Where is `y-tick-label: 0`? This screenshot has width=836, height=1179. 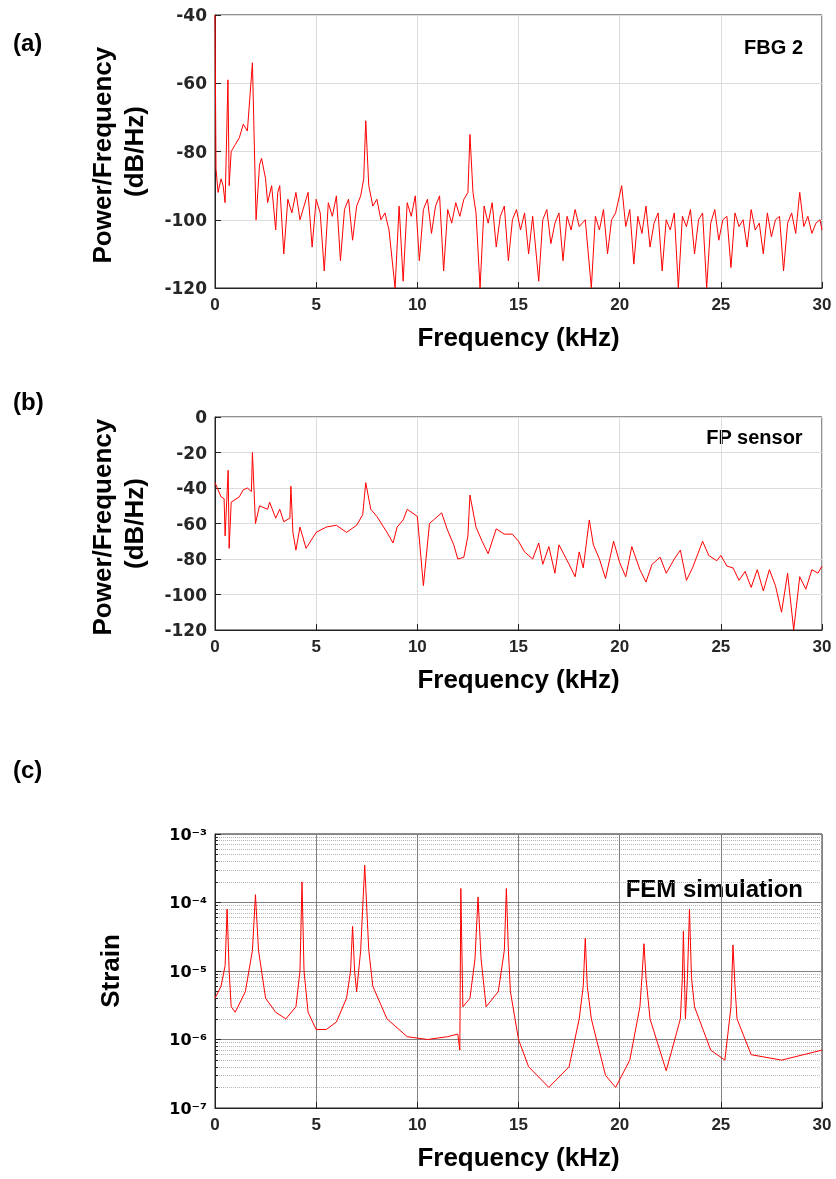
y-tick-label: 0 is located at coordinates (201, 417).